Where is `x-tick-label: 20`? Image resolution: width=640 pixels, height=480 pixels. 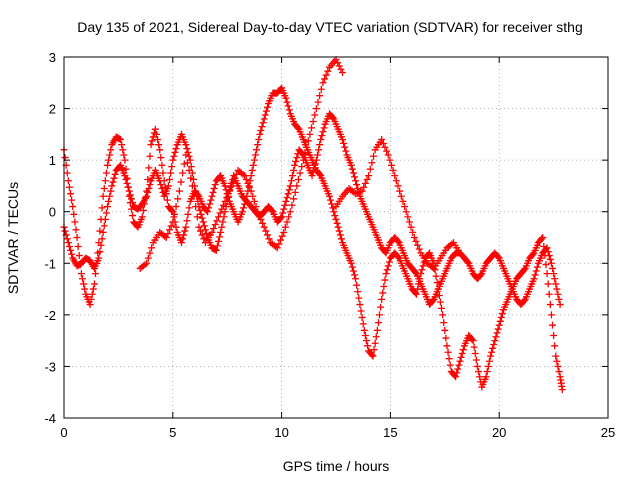 x-tick-label: 20 is located at coordinates (499, 432).